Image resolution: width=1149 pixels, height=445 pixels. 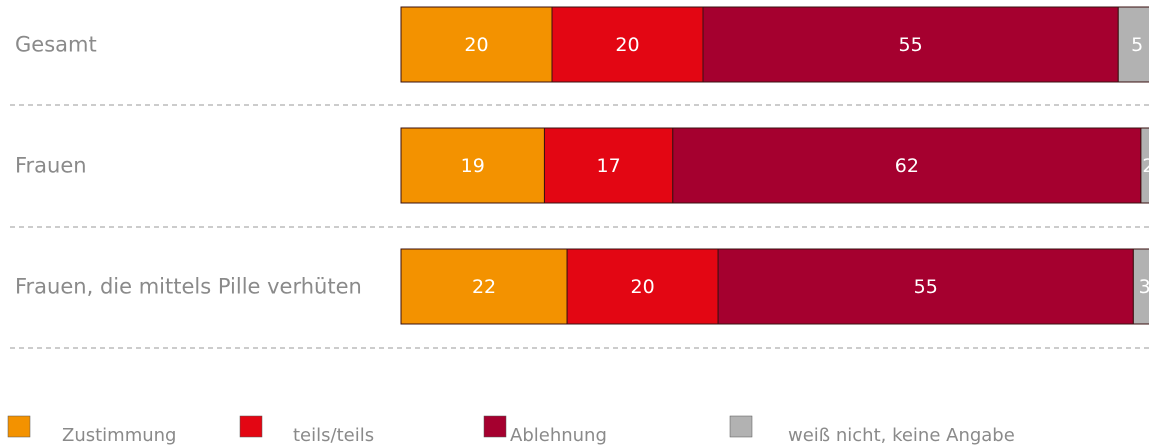 I want to click on category-label: Frauen, so click(x=51, y=166).